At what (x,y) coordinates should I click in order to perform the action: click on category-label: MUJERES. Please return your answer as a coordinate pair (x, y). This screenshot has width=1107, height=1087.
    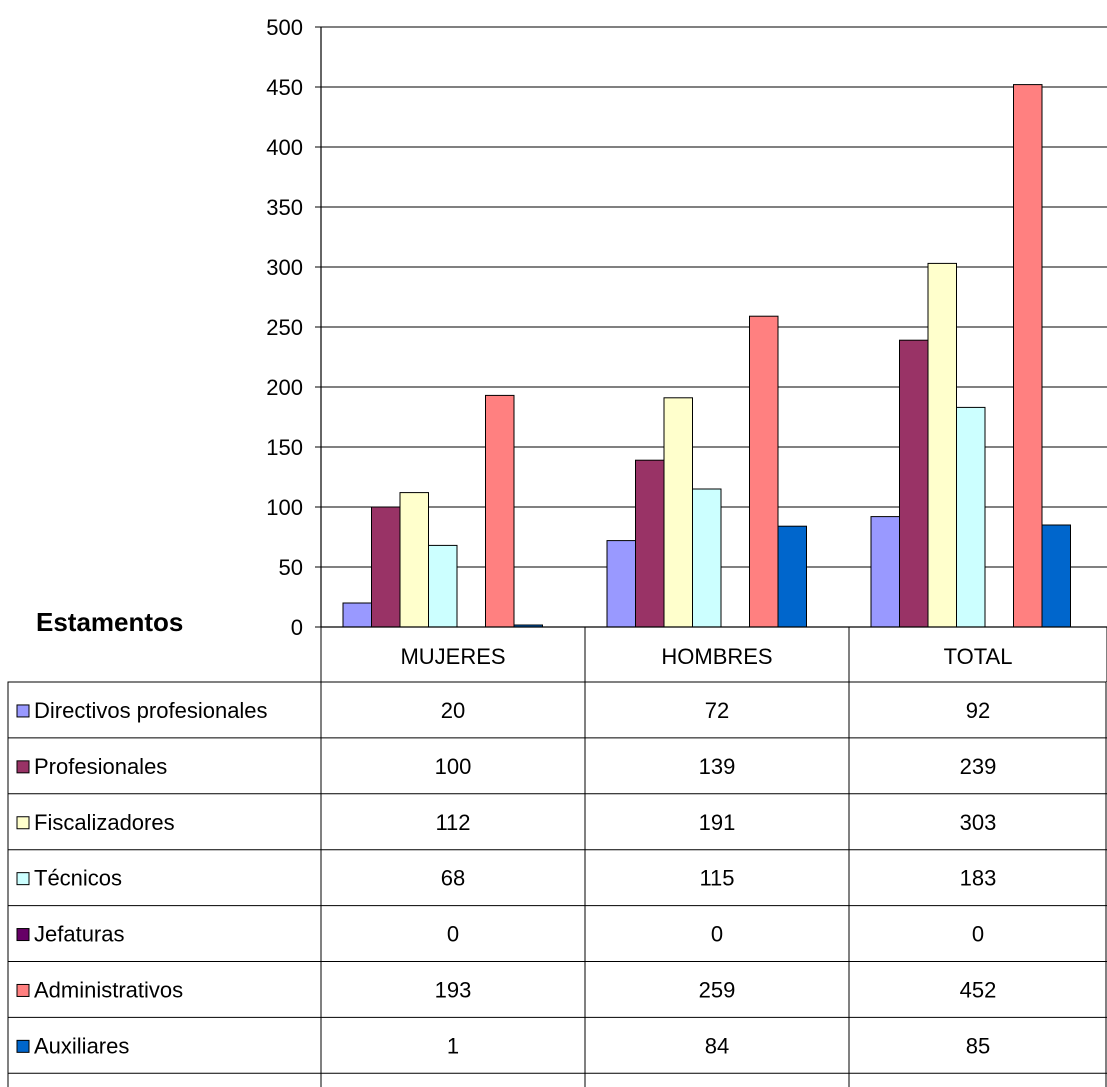
    Looking at the image, I should click on (452, 656).